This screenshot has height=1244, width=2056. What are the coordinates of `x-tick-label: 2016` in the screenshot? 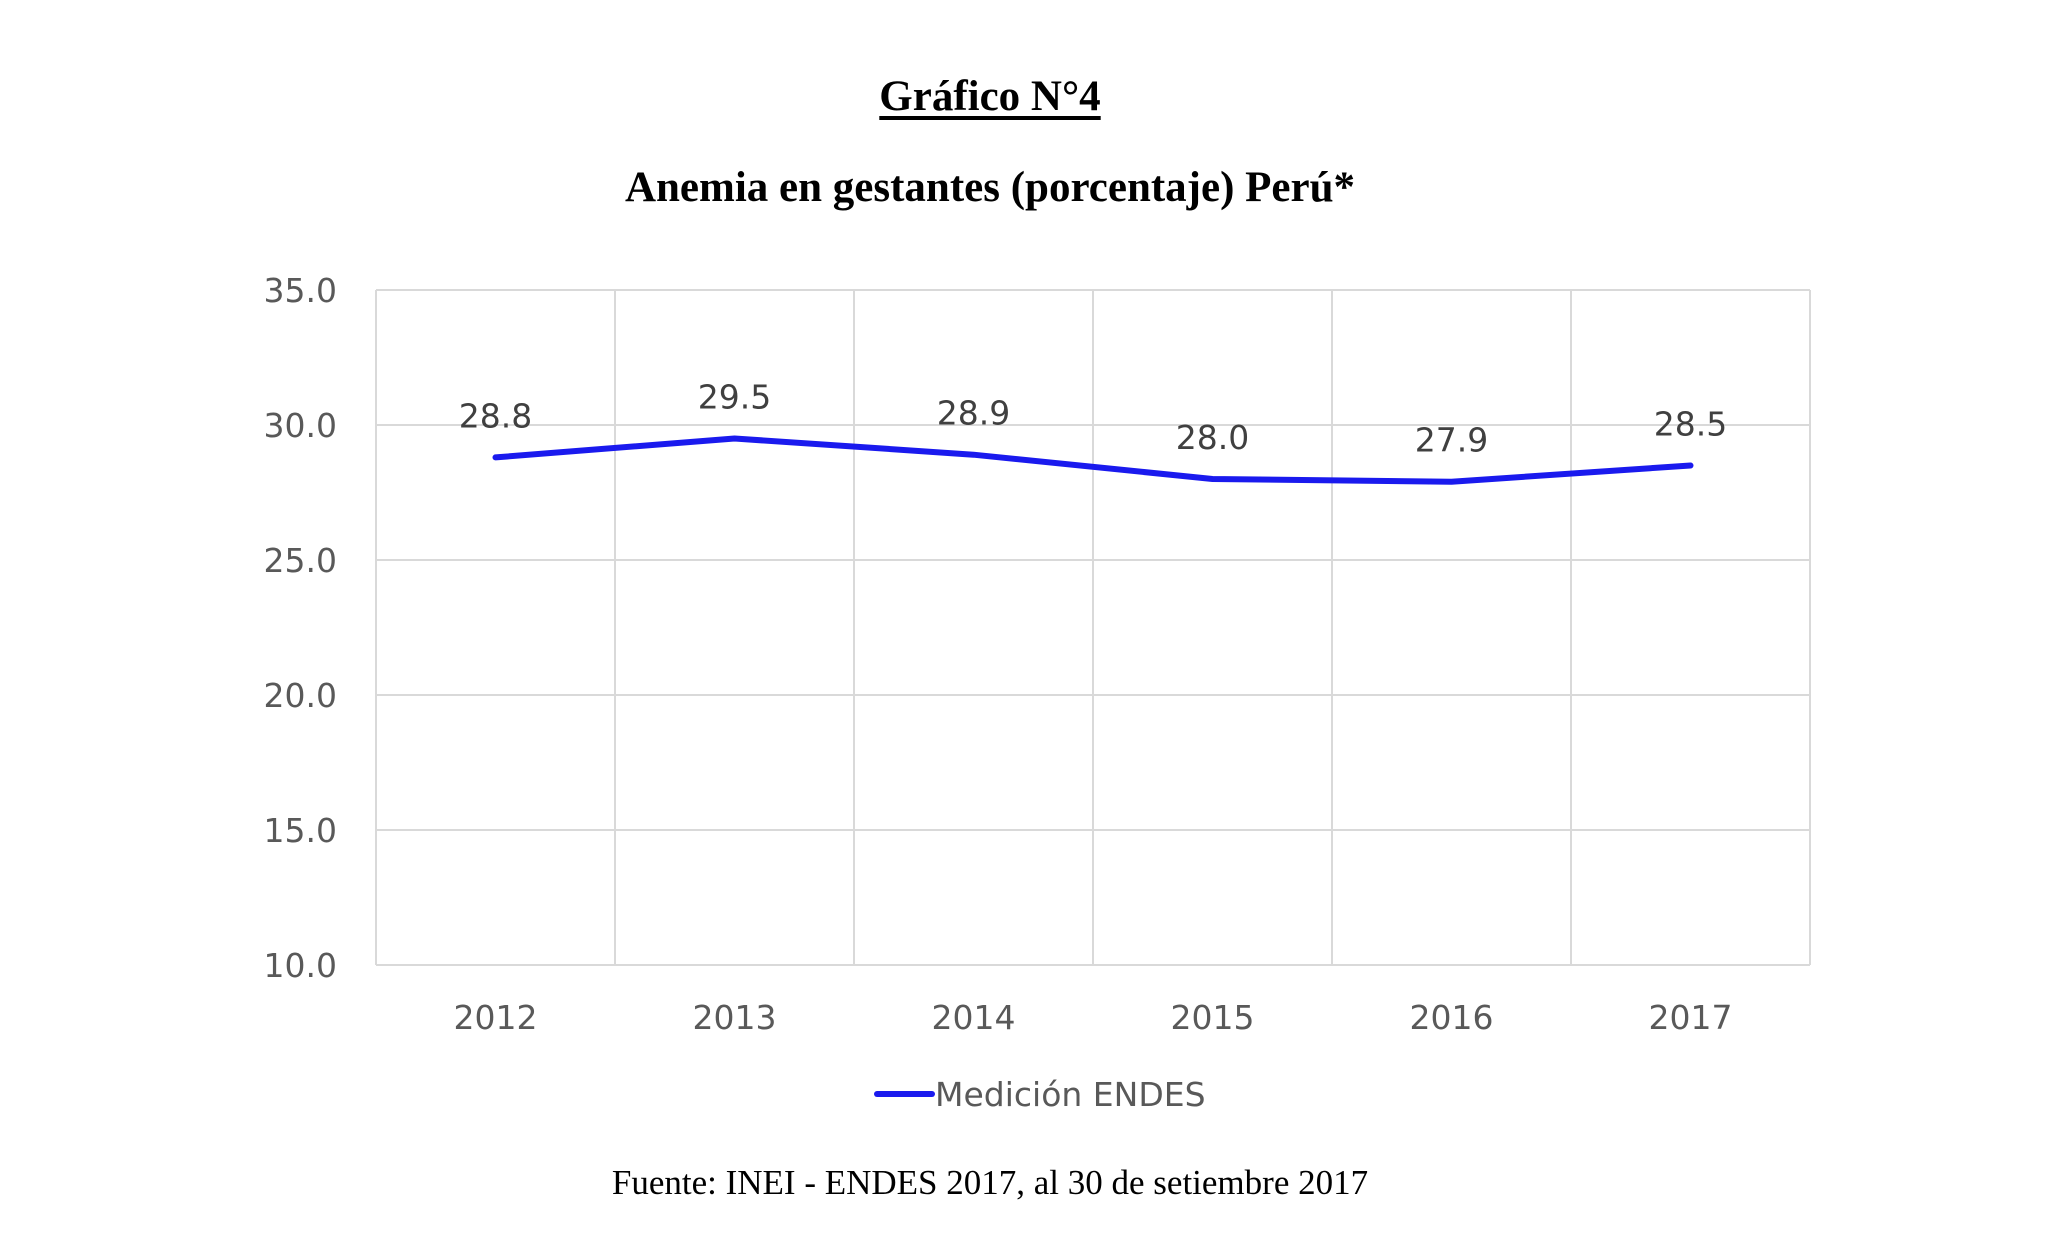 It's located at (1452, 1017).